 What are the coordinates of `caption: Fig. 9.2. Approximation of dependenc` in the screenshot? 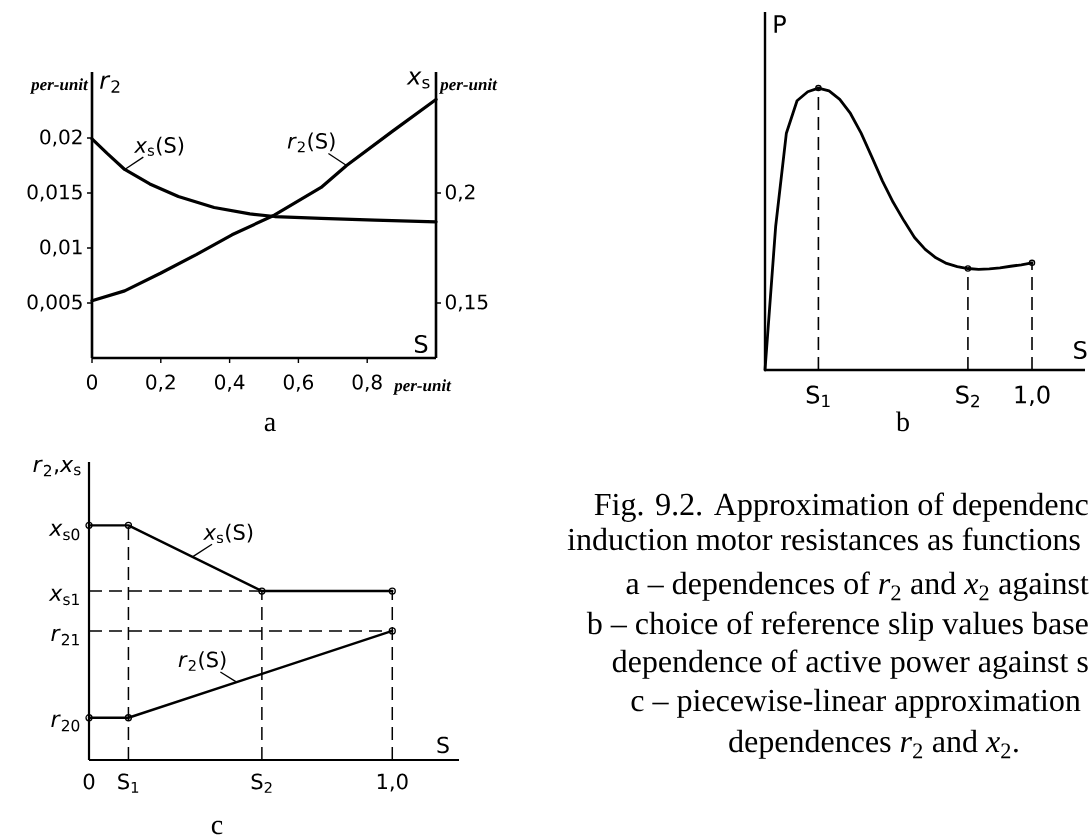 It's located at (841, 507).